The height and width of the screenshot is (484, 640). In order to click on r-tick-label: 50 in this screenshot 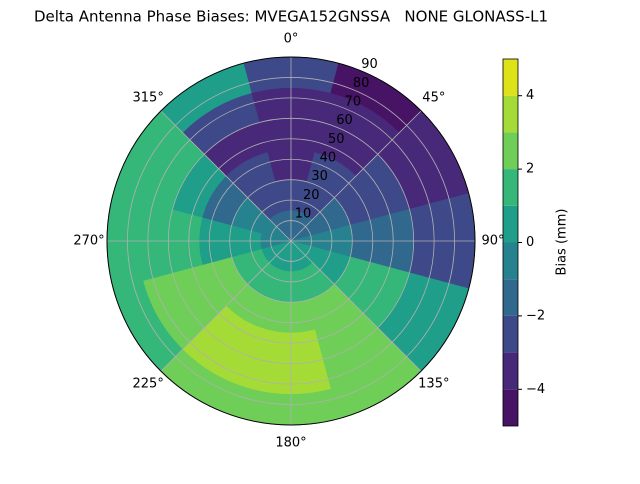, I will do `click(336, 139)`.